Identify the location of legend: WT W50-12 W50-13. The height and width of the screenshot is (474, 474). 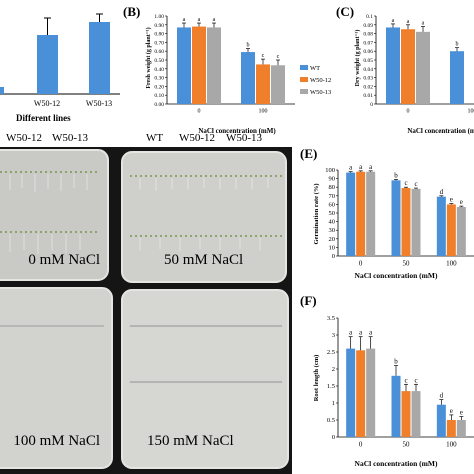
(315, 80).